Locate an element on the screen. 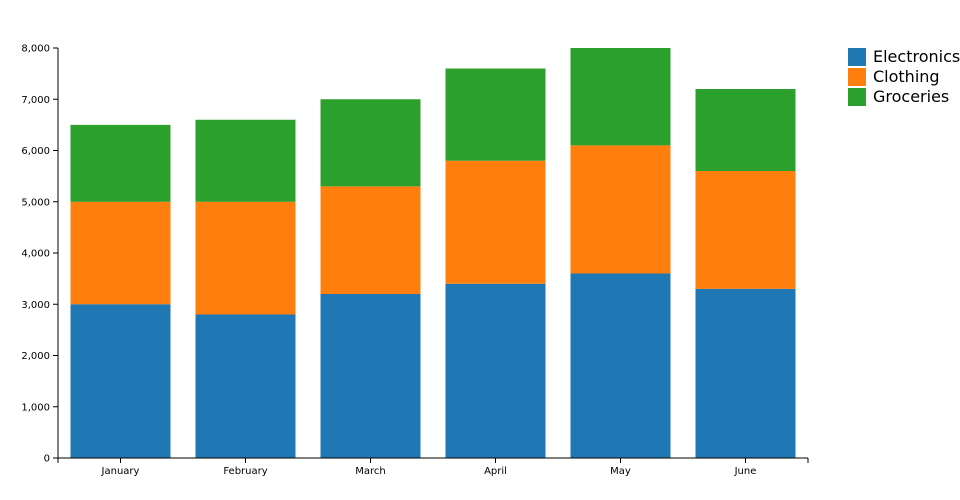 The width and height of the screenshot is (960, 500). bar-groceries-march is located at coordinates (370, 143).